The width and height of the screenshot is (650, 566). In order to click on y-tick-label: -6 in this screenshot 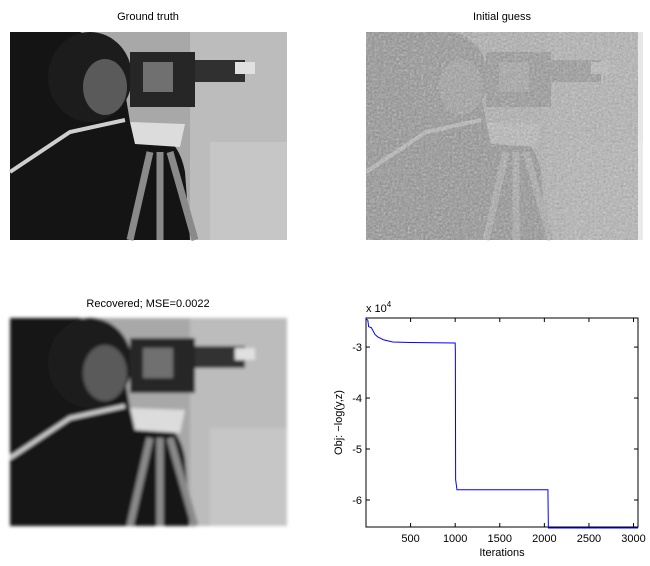, I will do `click(357, 501)`.